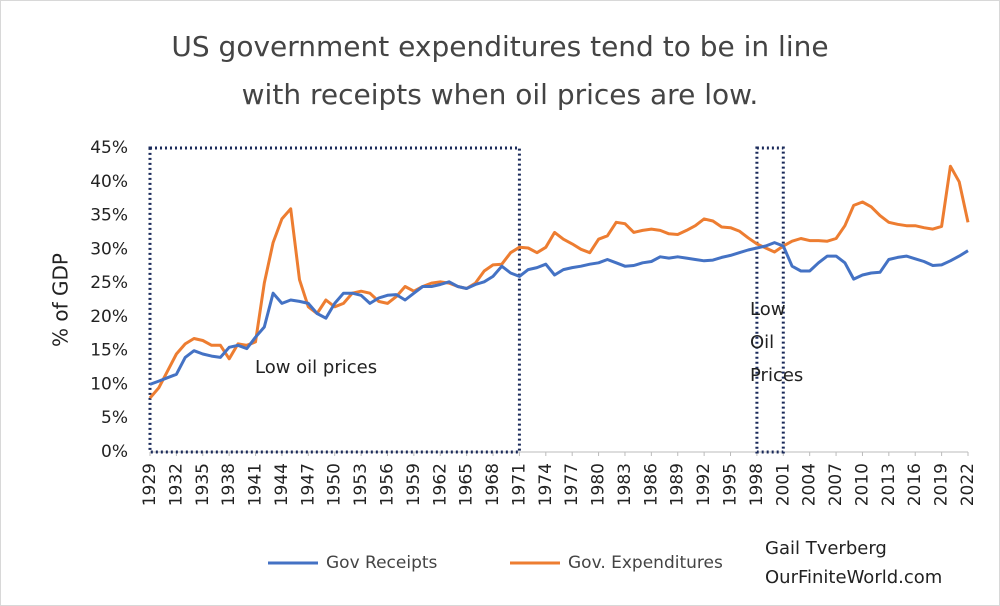 The height and width of the screenshot is (606, 1000). What do you see at coordinates (440, 484) in the screenshot?
I see `x-tick-label: 1962` at bounding box center [440, 484].